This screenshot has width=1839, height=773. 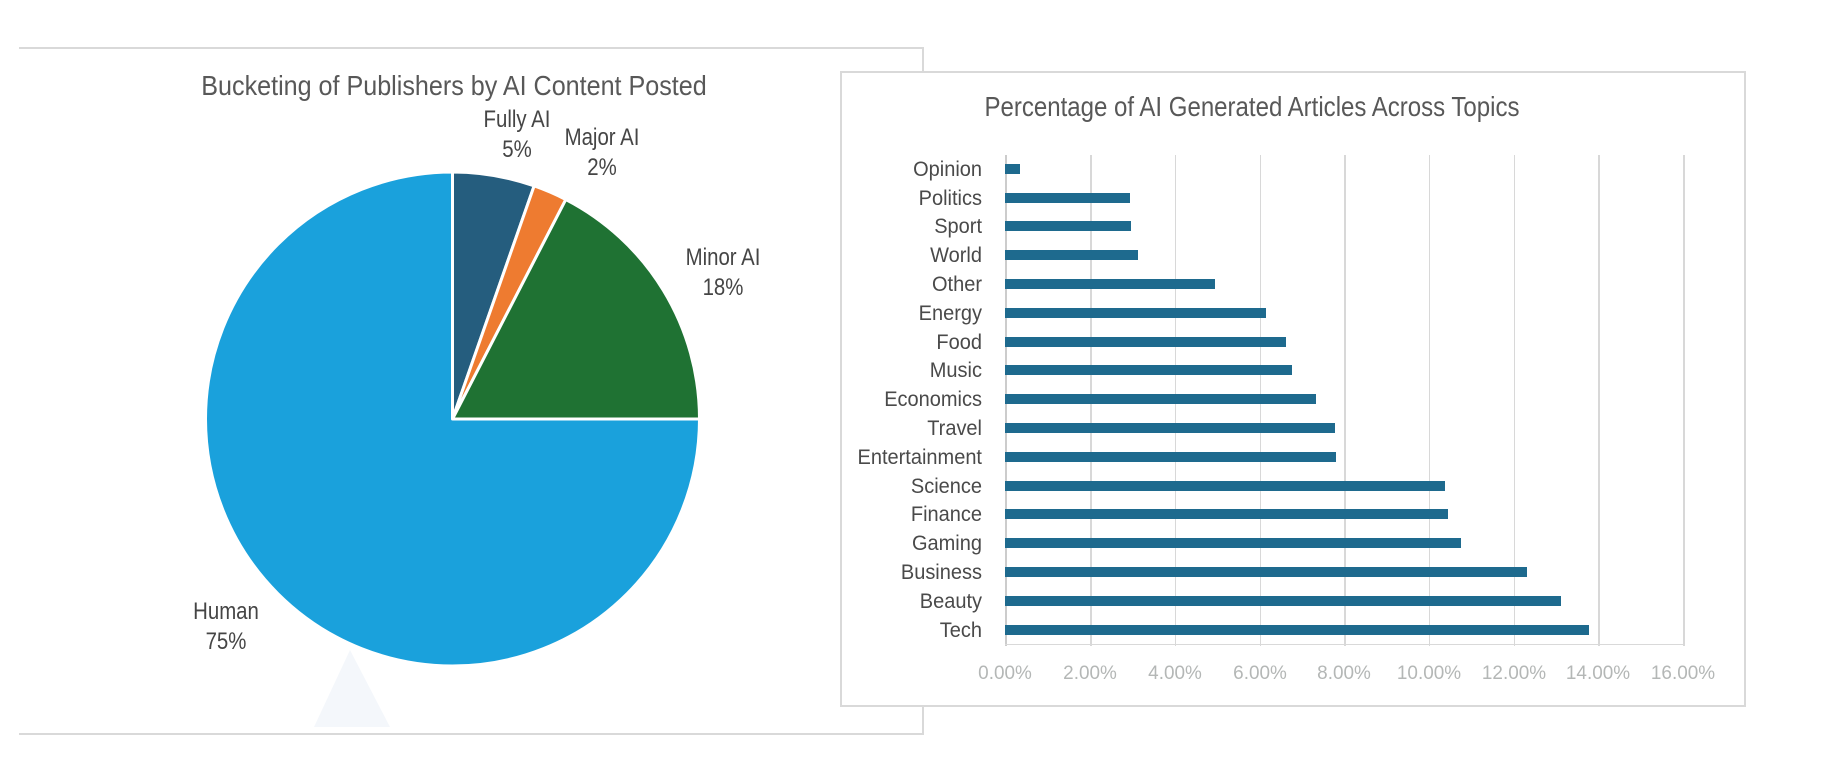 I want to click on x-tick-label: 14.00%, so click(x=1598, y=673).